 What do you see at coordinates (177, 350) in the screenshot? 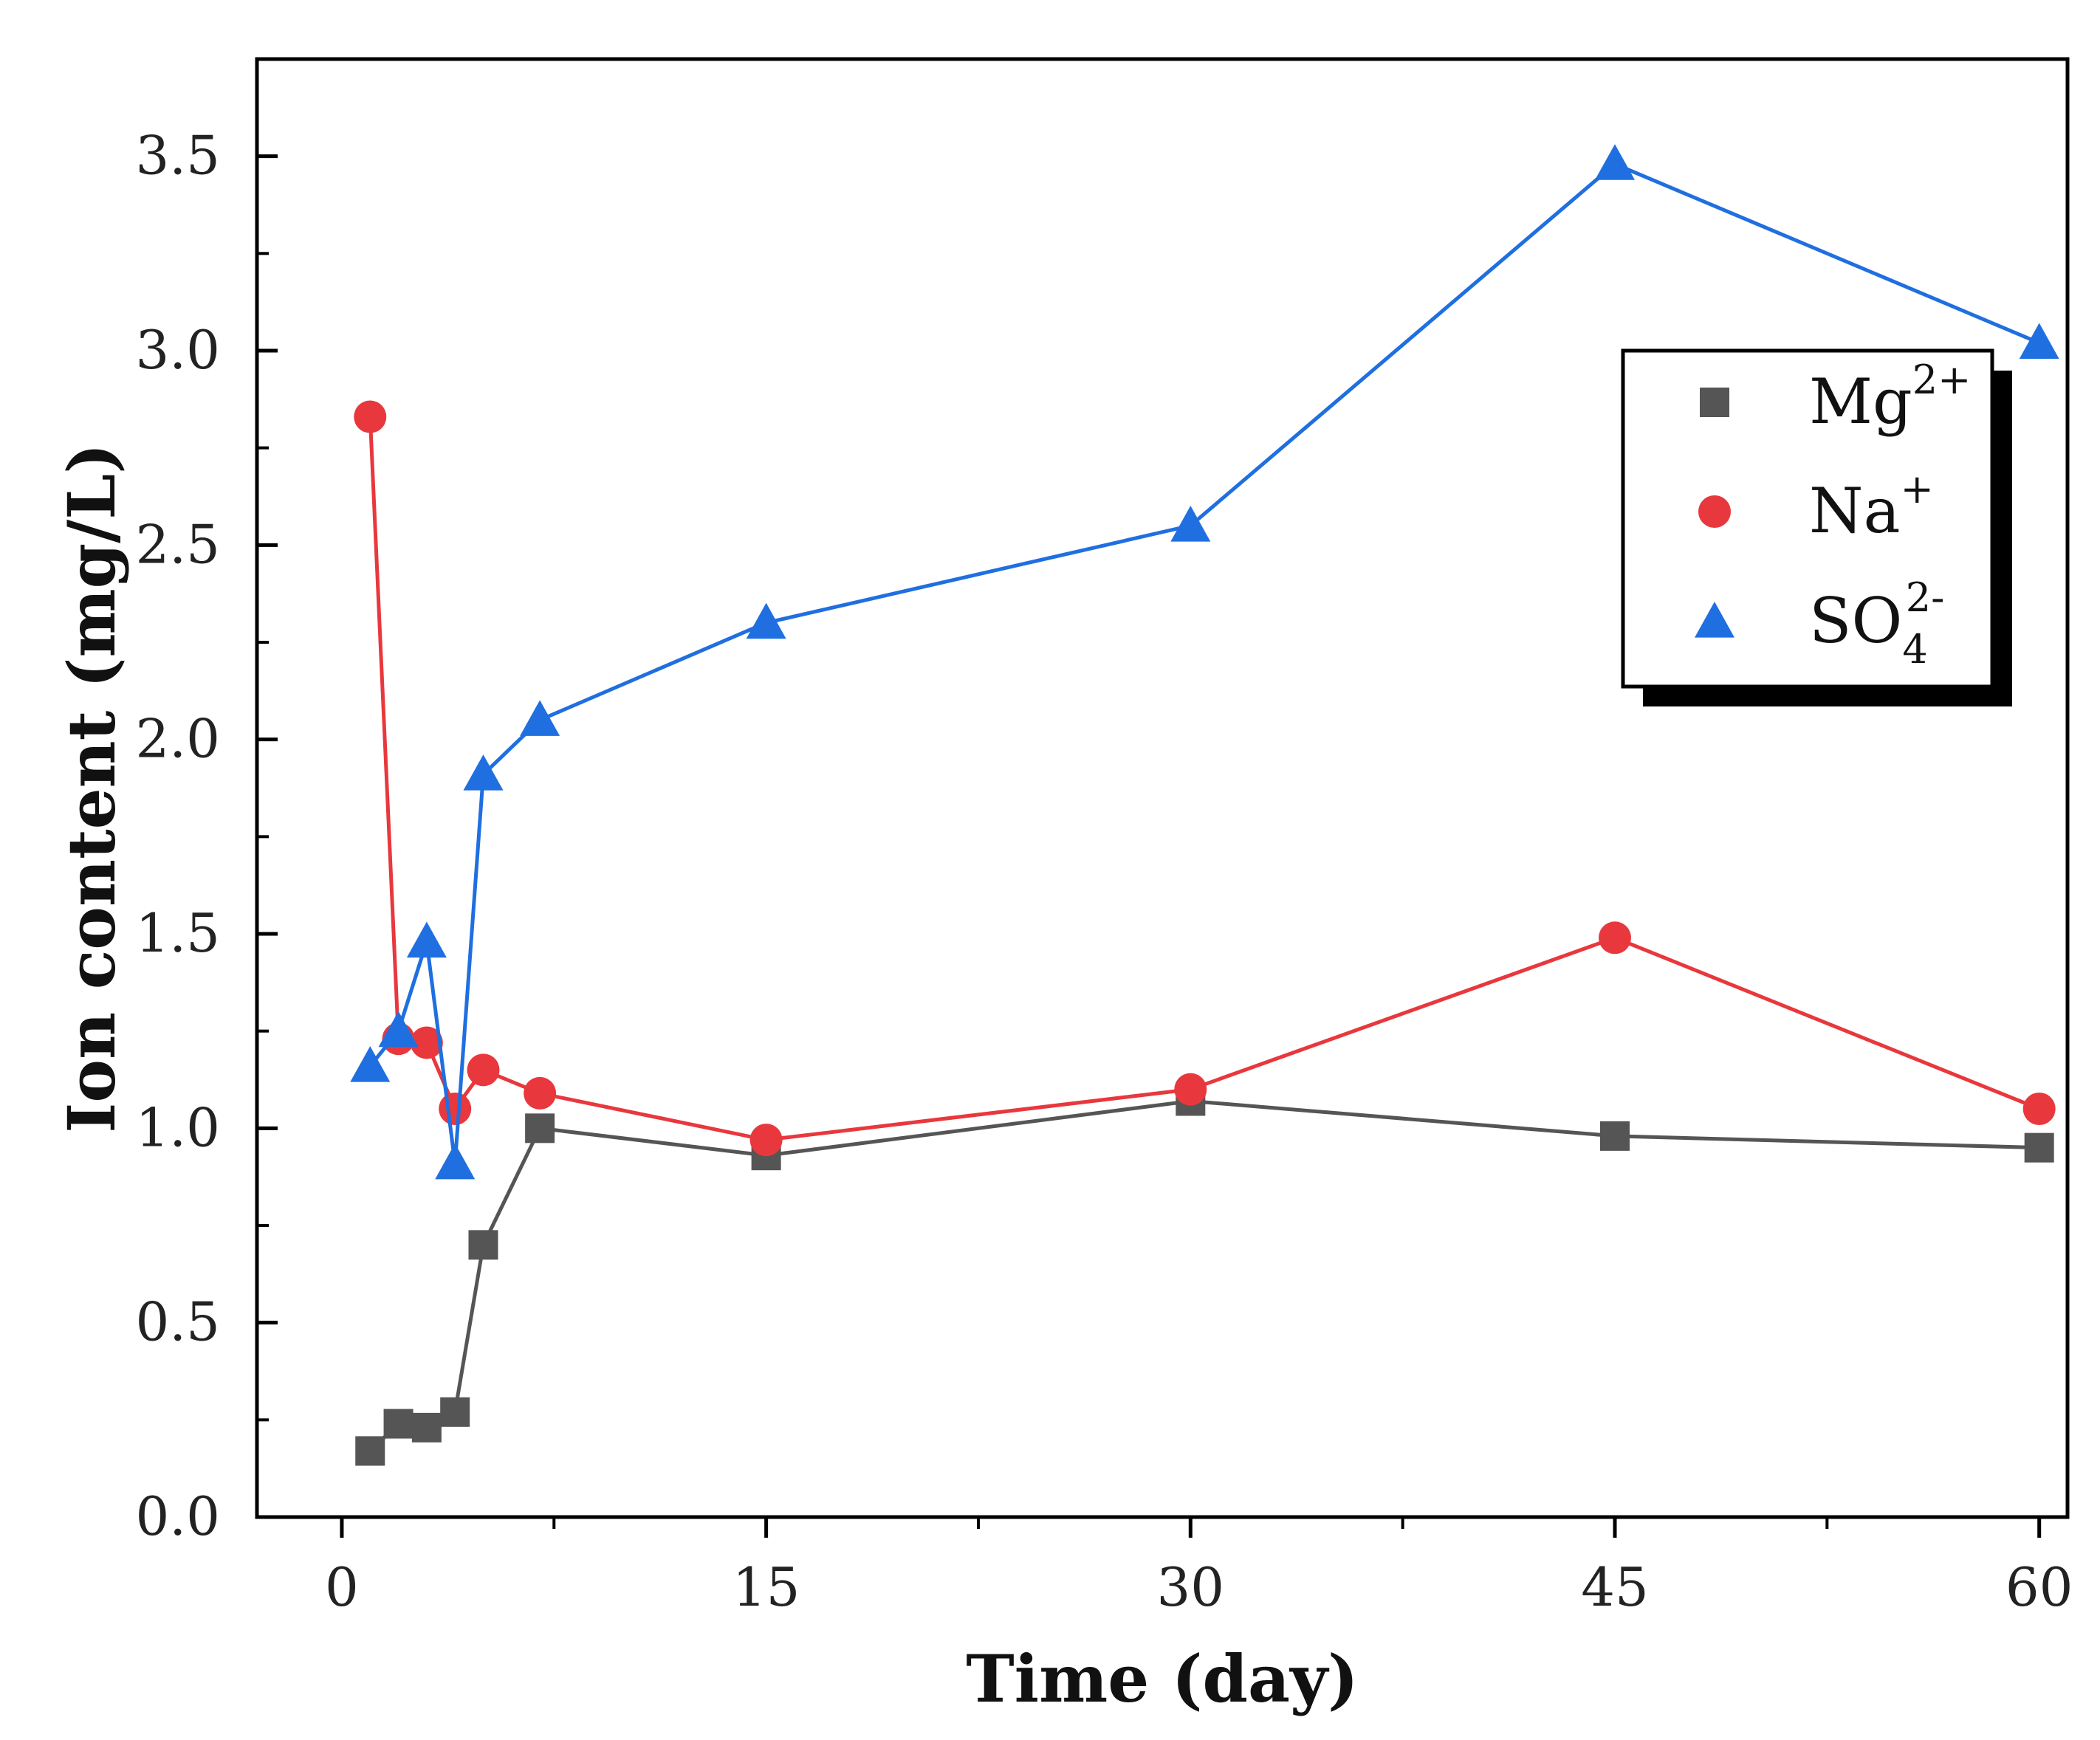
I see `y-tick-label: 3.0` at bounding box center [177, 350].